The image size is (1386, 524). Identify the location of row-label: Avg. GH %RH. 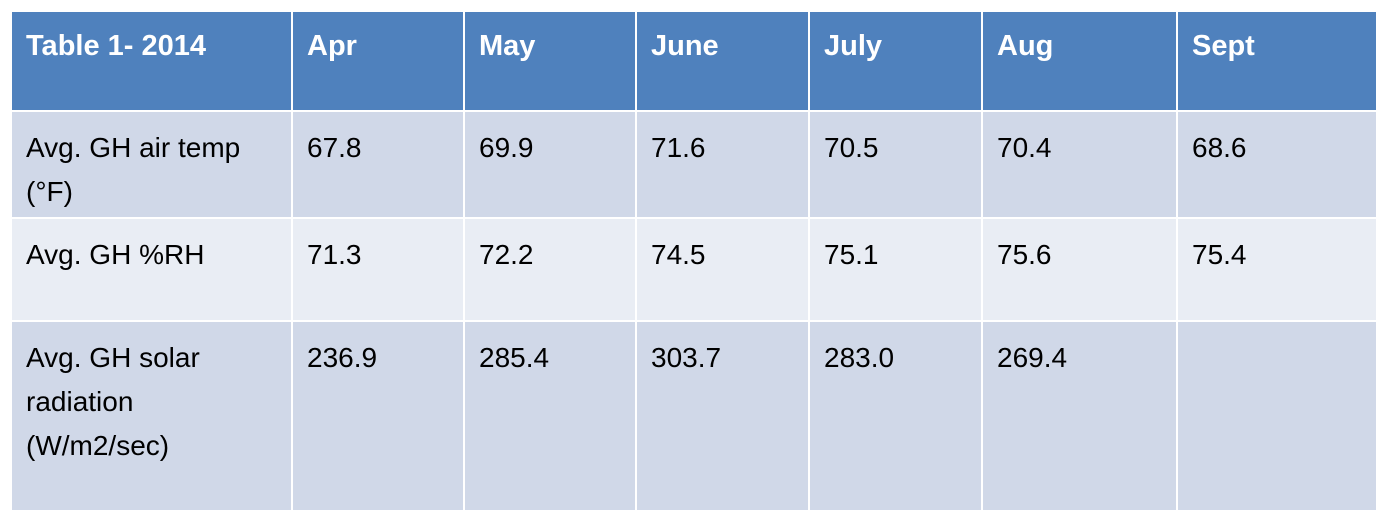
(151, 269).